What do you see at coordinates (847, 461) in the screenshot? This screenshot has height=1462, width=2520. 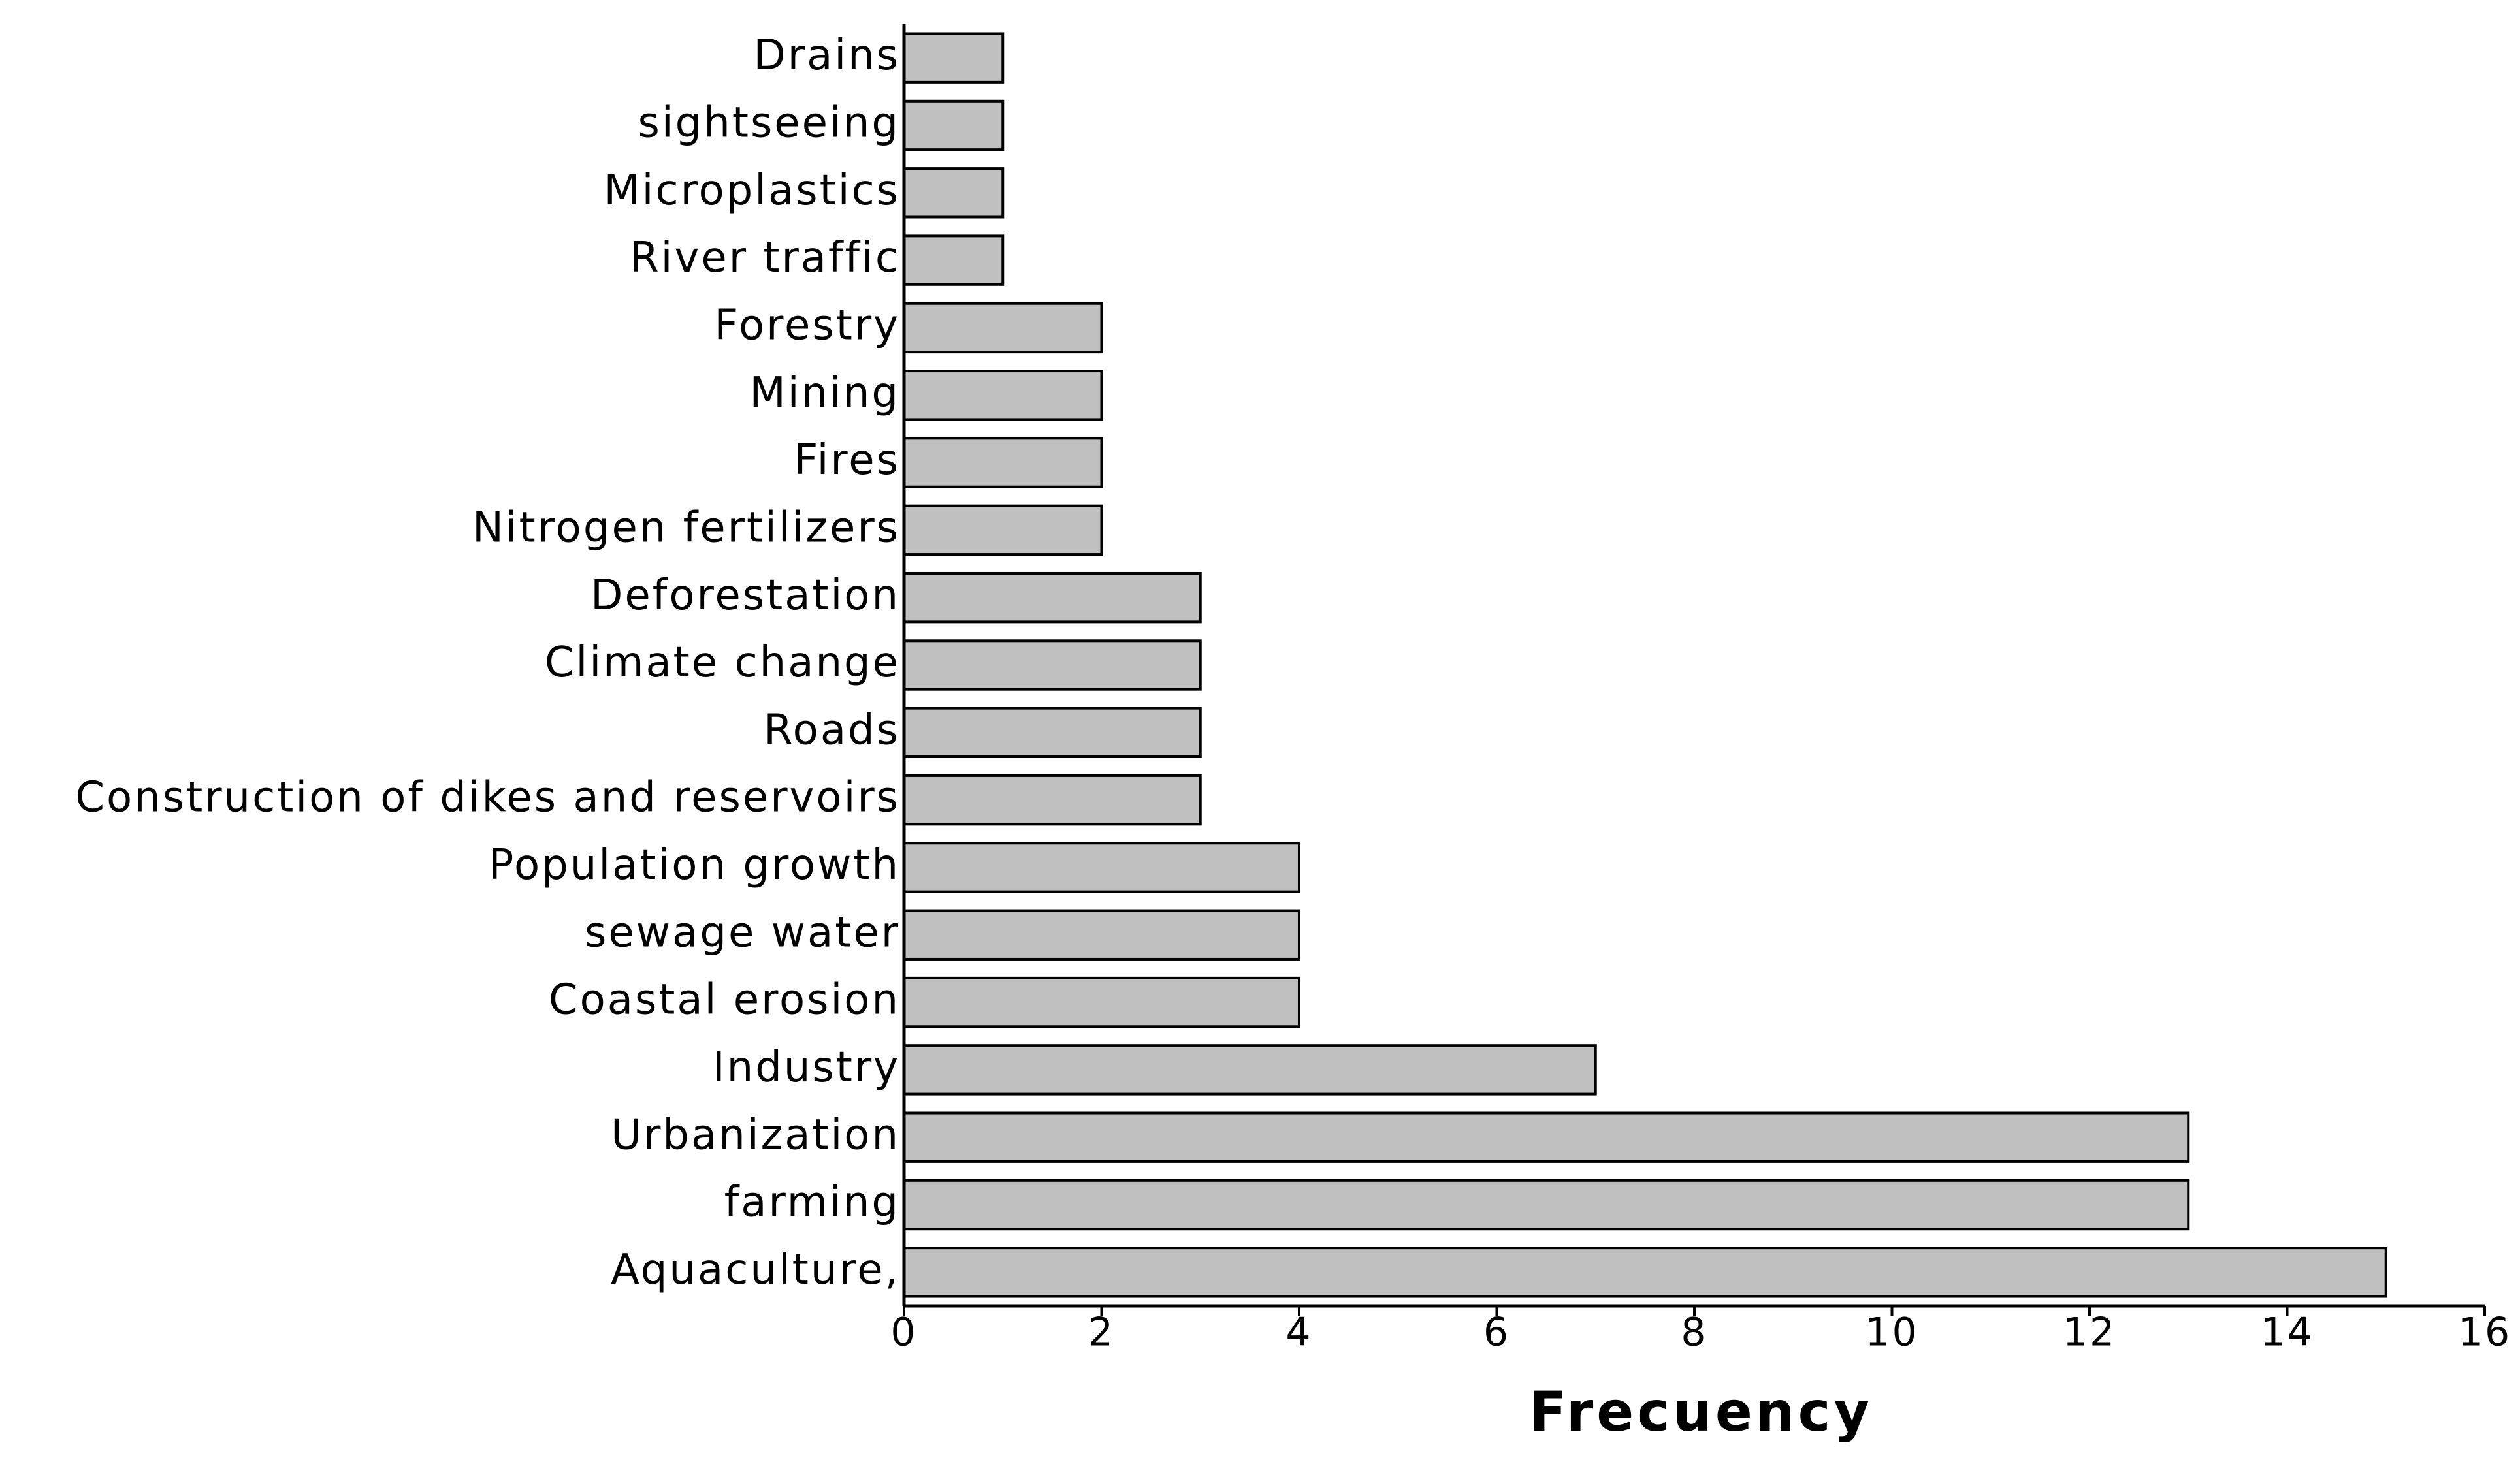 I see `y-tick-label: Fires` at bounding box center [847, 461].